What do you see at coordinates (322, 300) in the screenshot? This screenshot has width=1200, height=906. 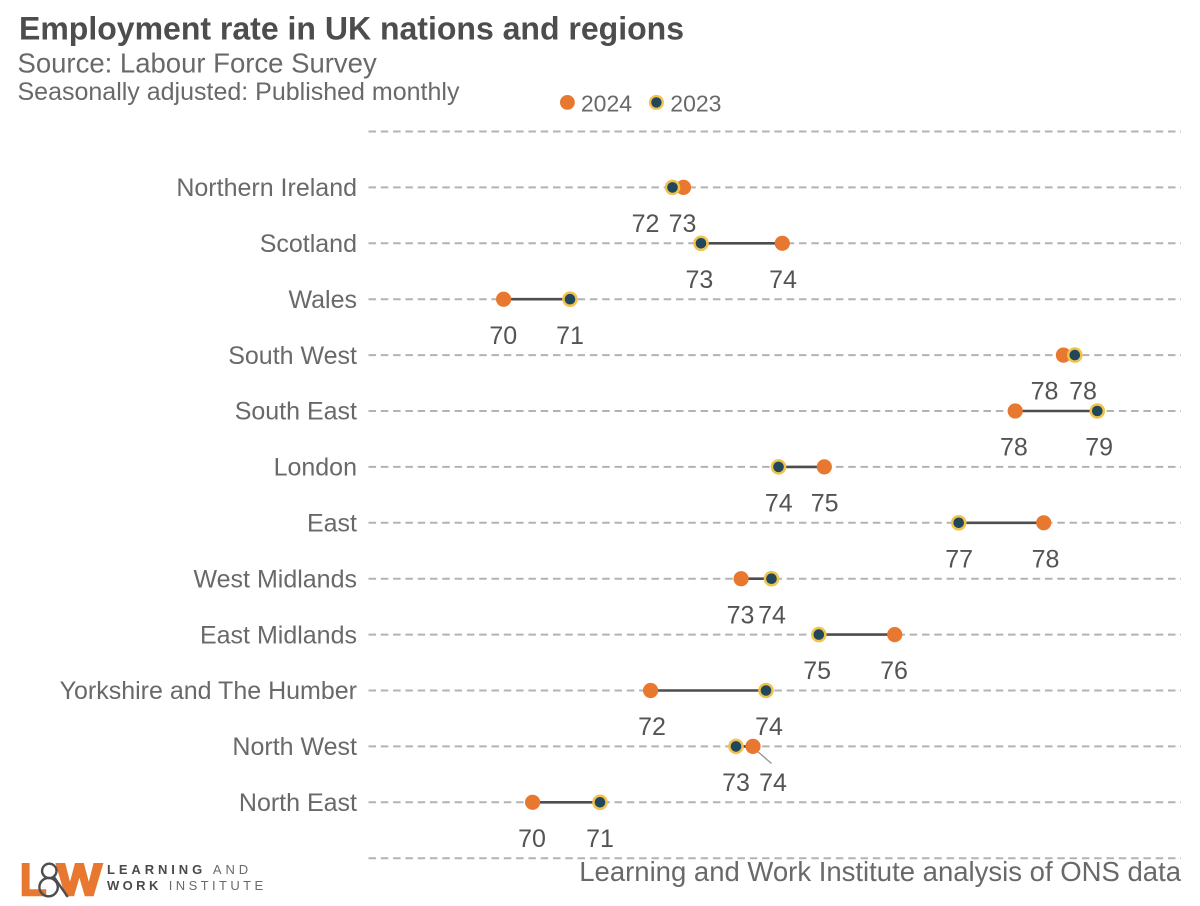 I see `svg-text: Wales` at bounding box center [322, 300].